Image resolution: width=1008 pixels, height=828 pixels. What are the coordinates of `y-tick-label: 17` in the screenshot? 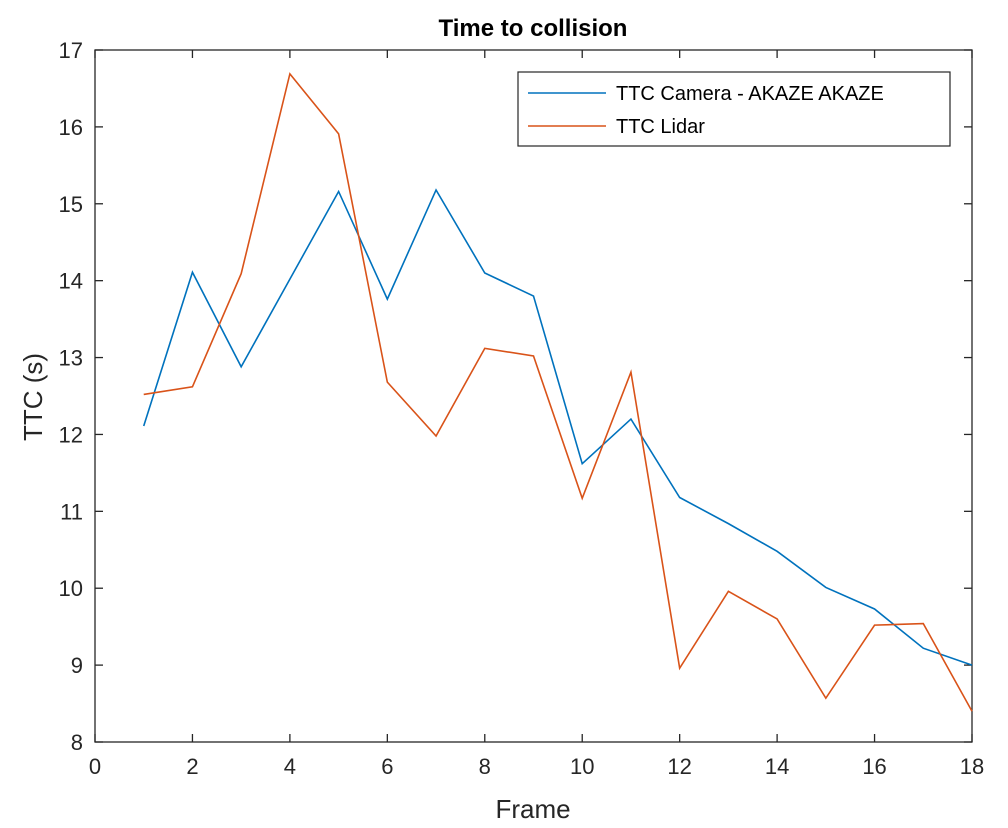 It's located at (71, 50).